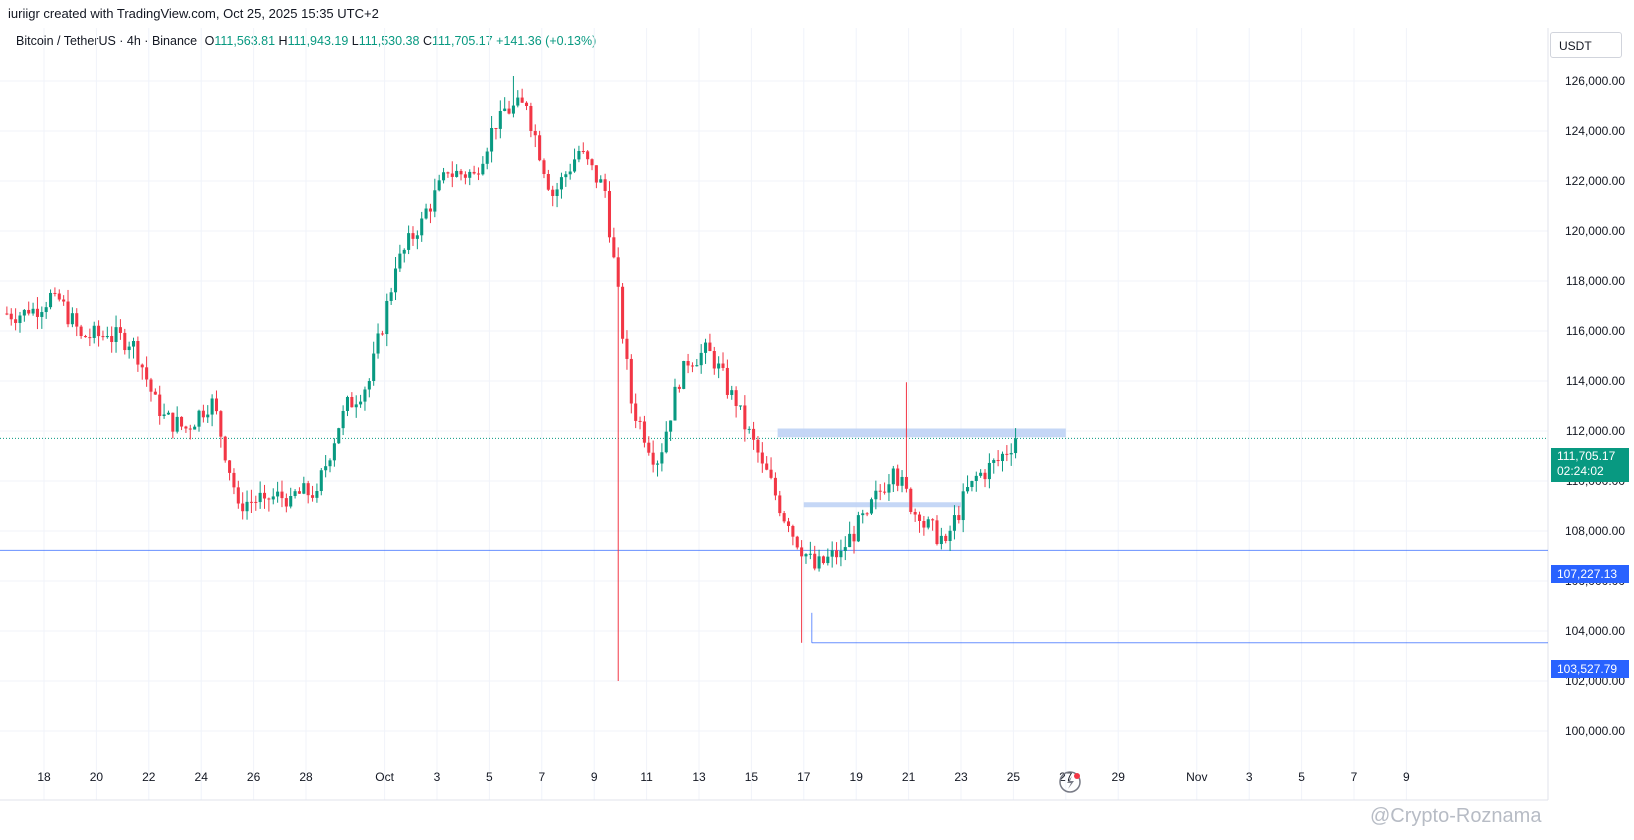  Describe the element at coordinates (1586, 45) in the screenshot. I see `currency-unit-button: USDT` at that location.